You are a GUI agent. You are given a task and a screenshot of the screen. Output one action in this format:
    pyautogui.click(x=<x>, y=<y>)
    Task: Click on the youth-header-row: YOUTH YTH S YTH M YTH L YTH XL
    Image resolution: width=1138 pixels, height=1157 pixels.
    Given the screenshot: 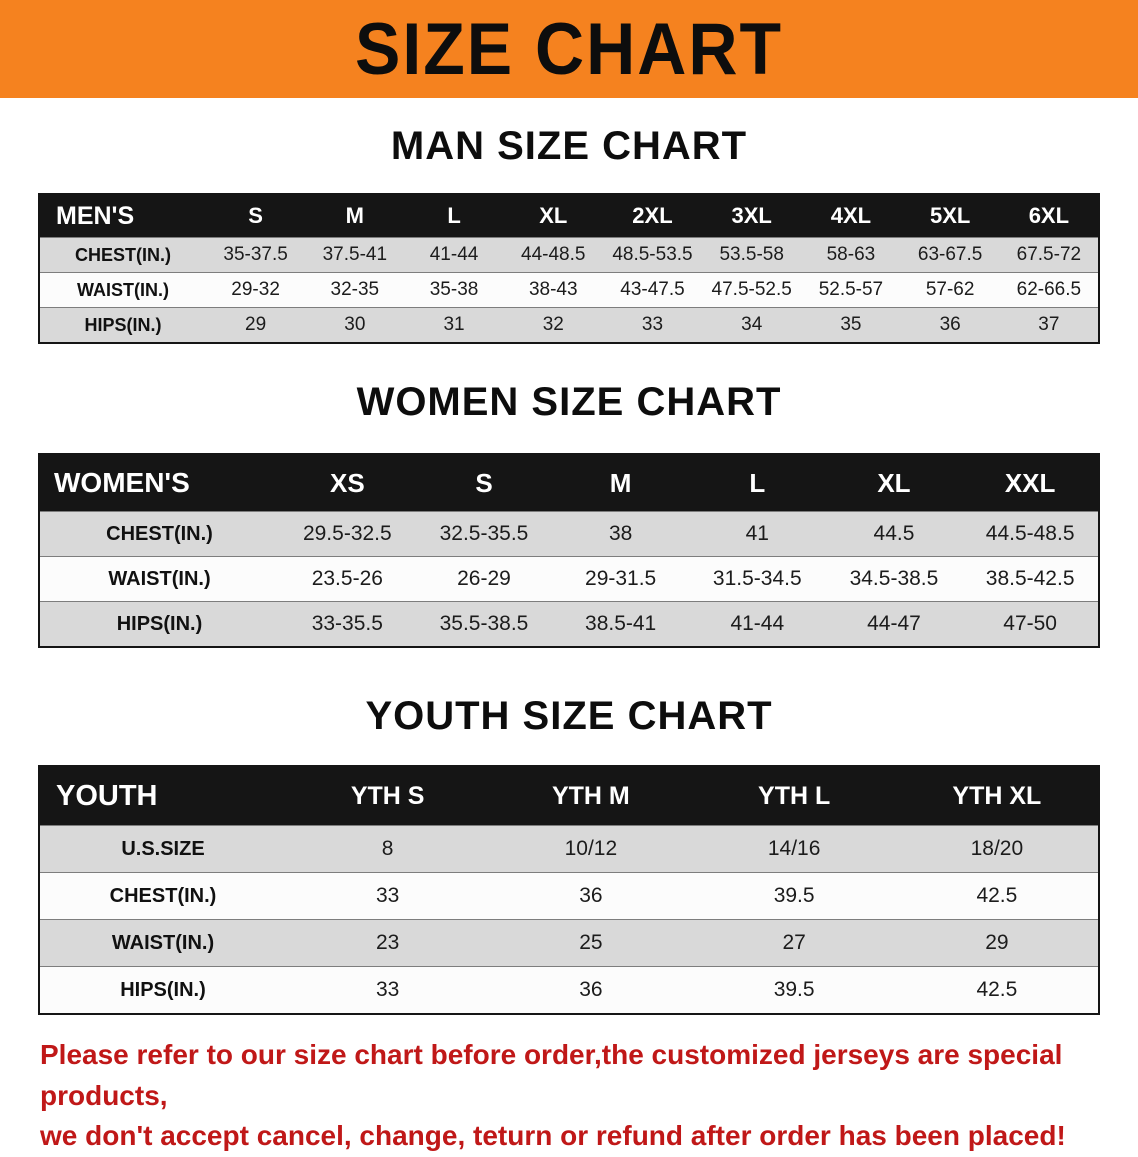 What is the action you would take?
    pyautogui.click(x=569, y=796)
    